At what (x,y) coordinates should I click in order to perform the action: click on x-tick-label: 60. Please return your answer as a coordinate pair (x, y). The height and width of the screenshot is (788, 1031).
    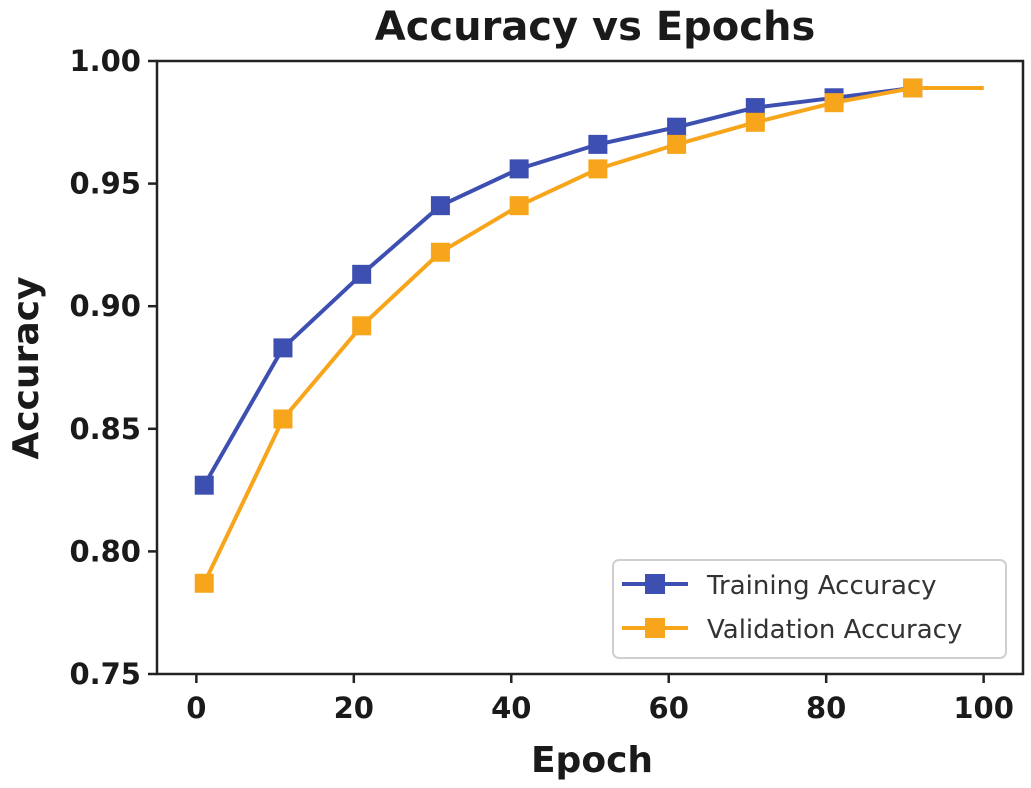
    Looking at the image, I should click on (669, 708).